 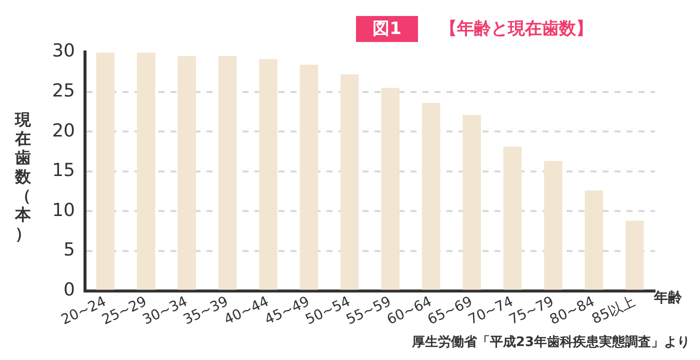 I want to click on y-tick-label: 20, so click(x=63, y=131).